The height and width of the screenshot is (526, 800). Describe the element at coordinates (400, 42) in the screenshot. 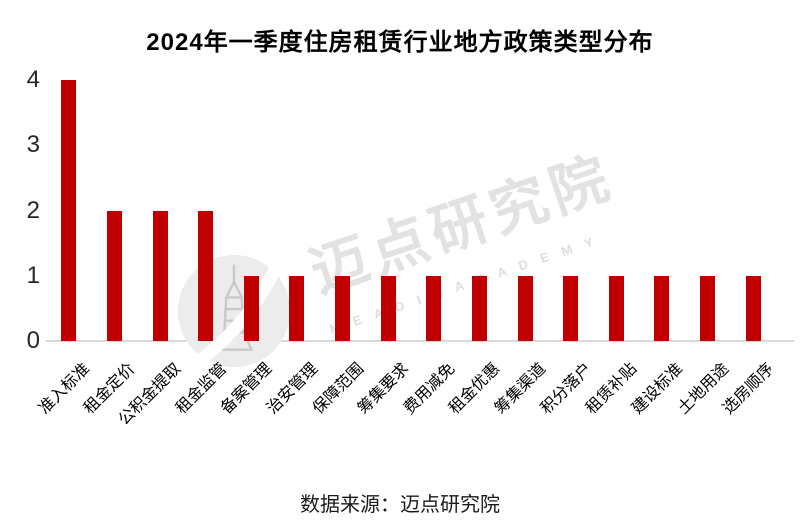

I see `chart-title: 2024年一季度住房租赁行业地方政策类型分布` at that location.